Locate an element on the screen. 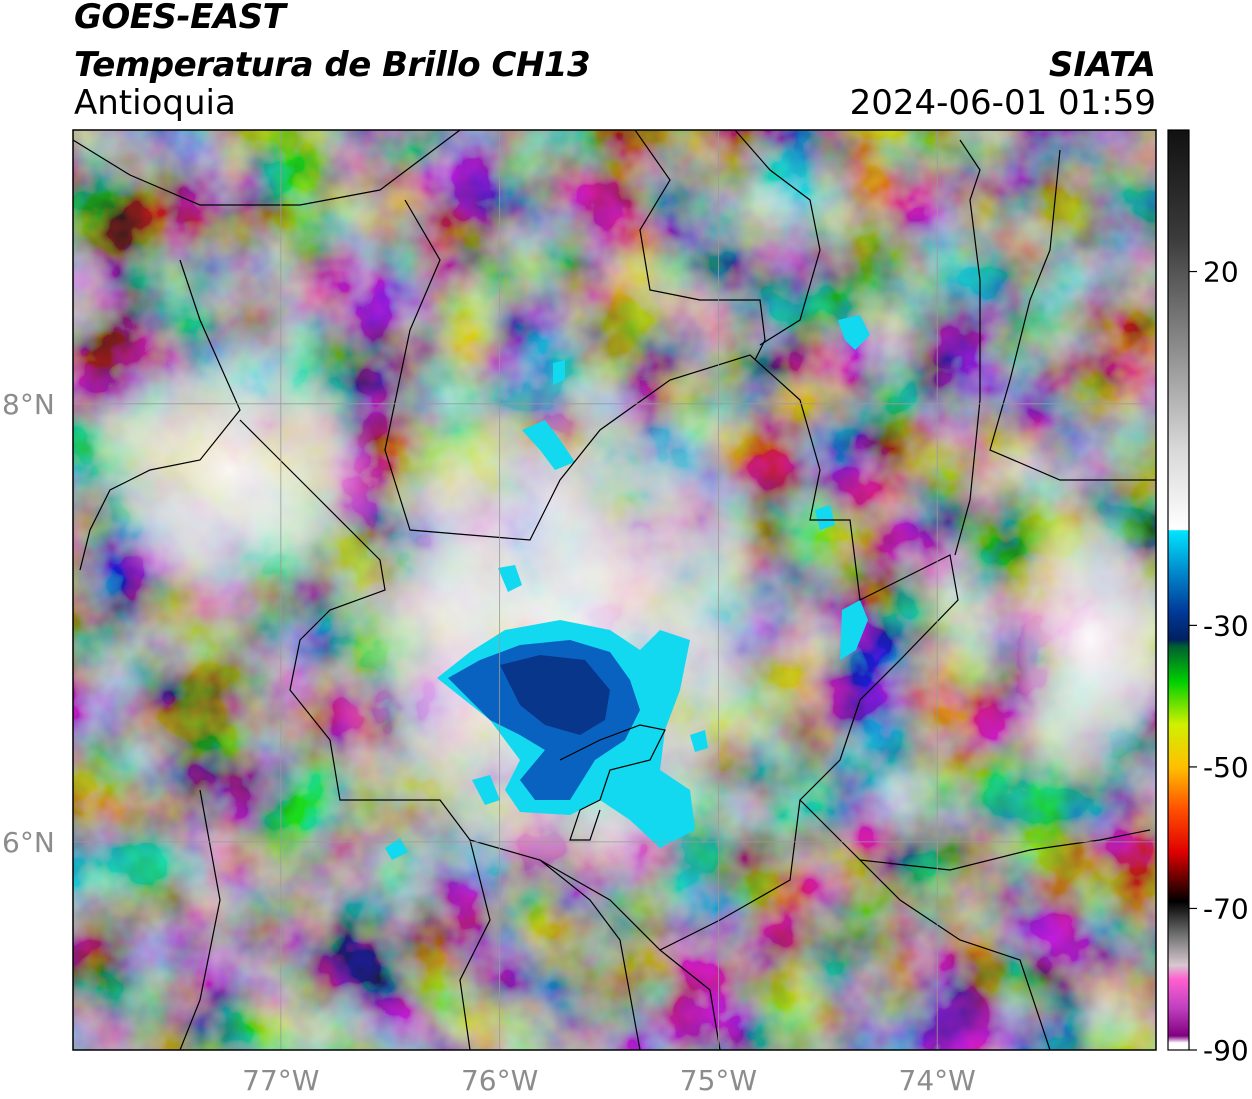 The height and width of the screenshot is (1099, 1252). colorbar-ticks: 20 -30 -50 -70 -90 is located at coordinates (1219, 661).